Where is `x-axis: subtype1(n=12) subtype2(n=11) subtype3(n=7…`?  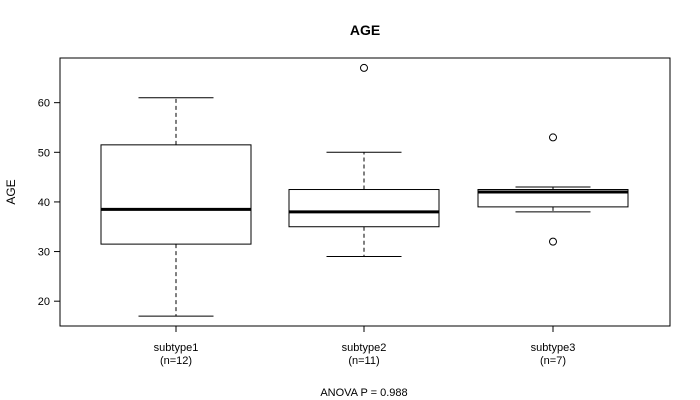
x-axis: subtype1(n=12) subtype2(n=11) subtype3(n=7… is located at coordinates (365, 346).